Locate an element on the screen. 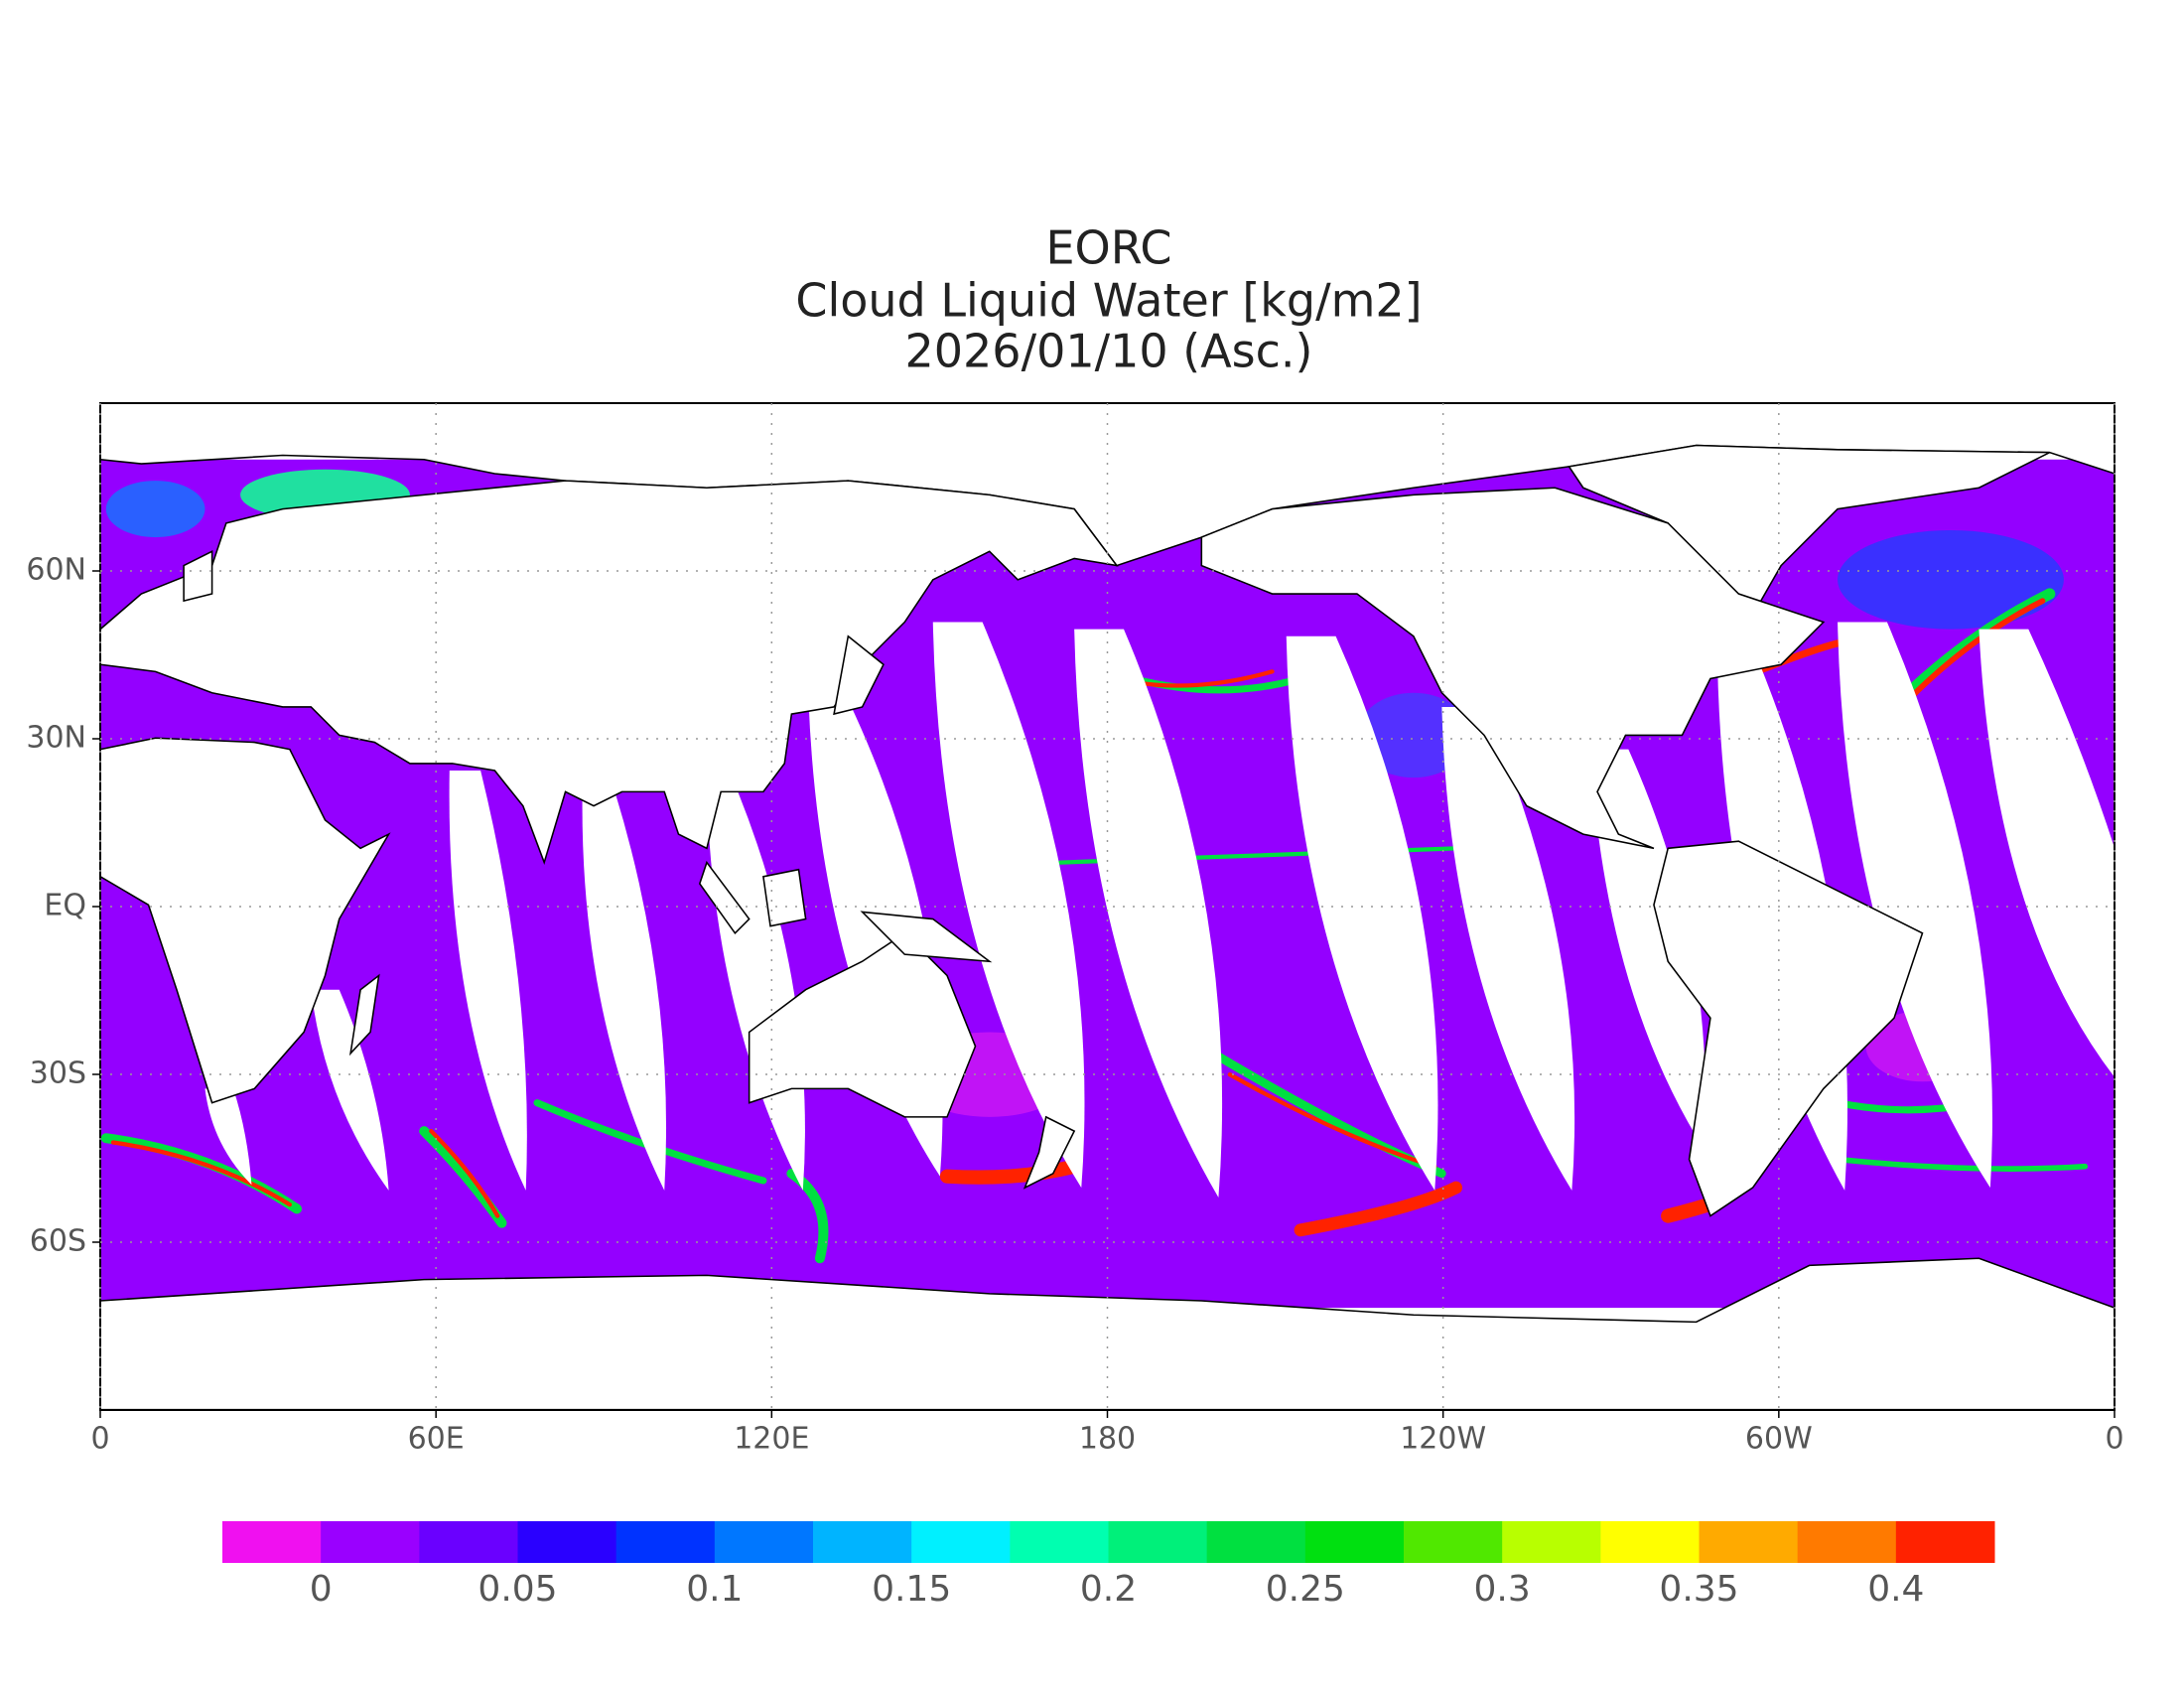 The image size is (2184, 1692). x-tick-label: 180 is located at coordinates (1107, 1439).